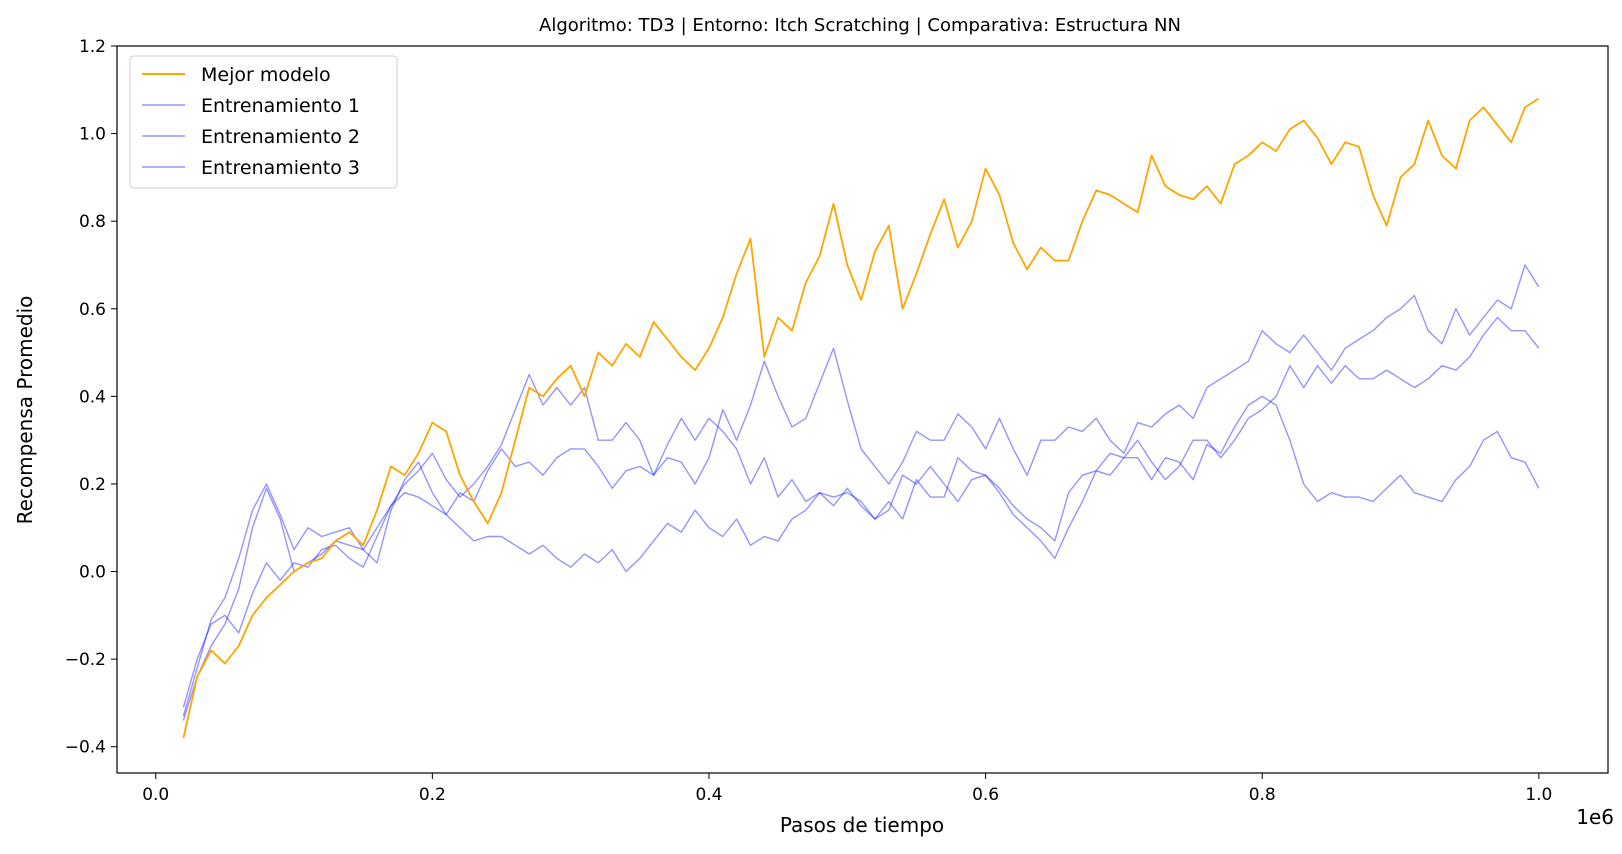  I want to click on legend-label-2: Entrenamiento 2, so click(280, 137).